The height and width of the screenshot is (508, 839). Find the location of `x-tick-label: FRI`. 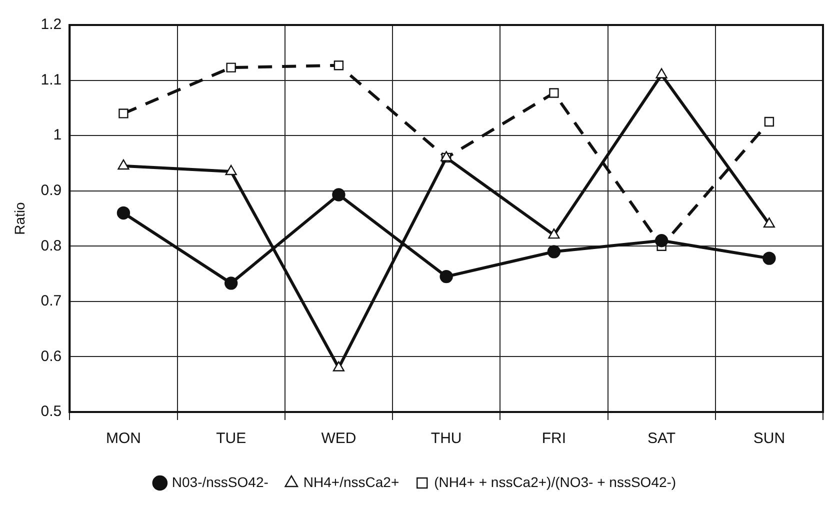

x-tick-label: FRI is located at coordinates (554, 439).